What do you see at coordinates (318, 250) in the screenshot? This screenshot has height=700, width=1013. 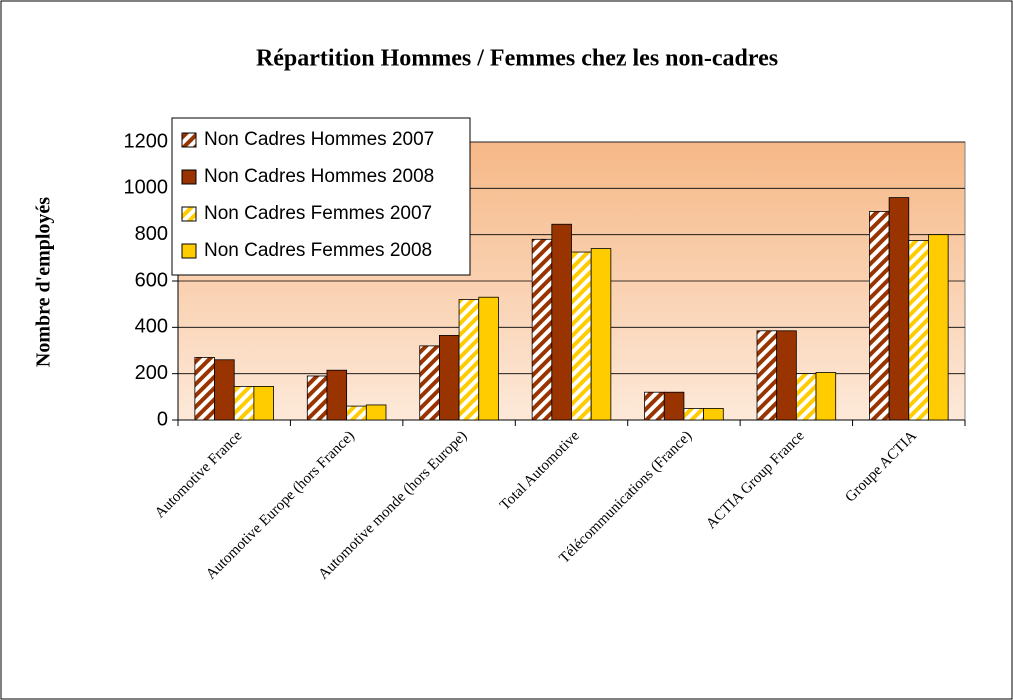 I see `legend-label: Non Cadres Femmes 2008` at bounding box center [318, 250].